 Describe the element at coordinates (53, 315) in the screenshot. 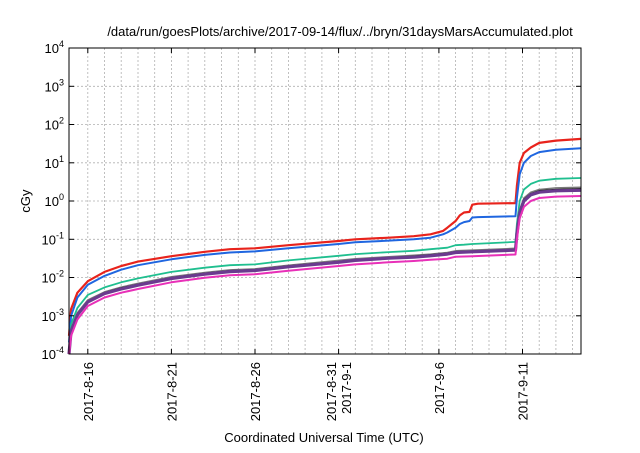

I see `y-tick-label: 10⁻³` at that location.